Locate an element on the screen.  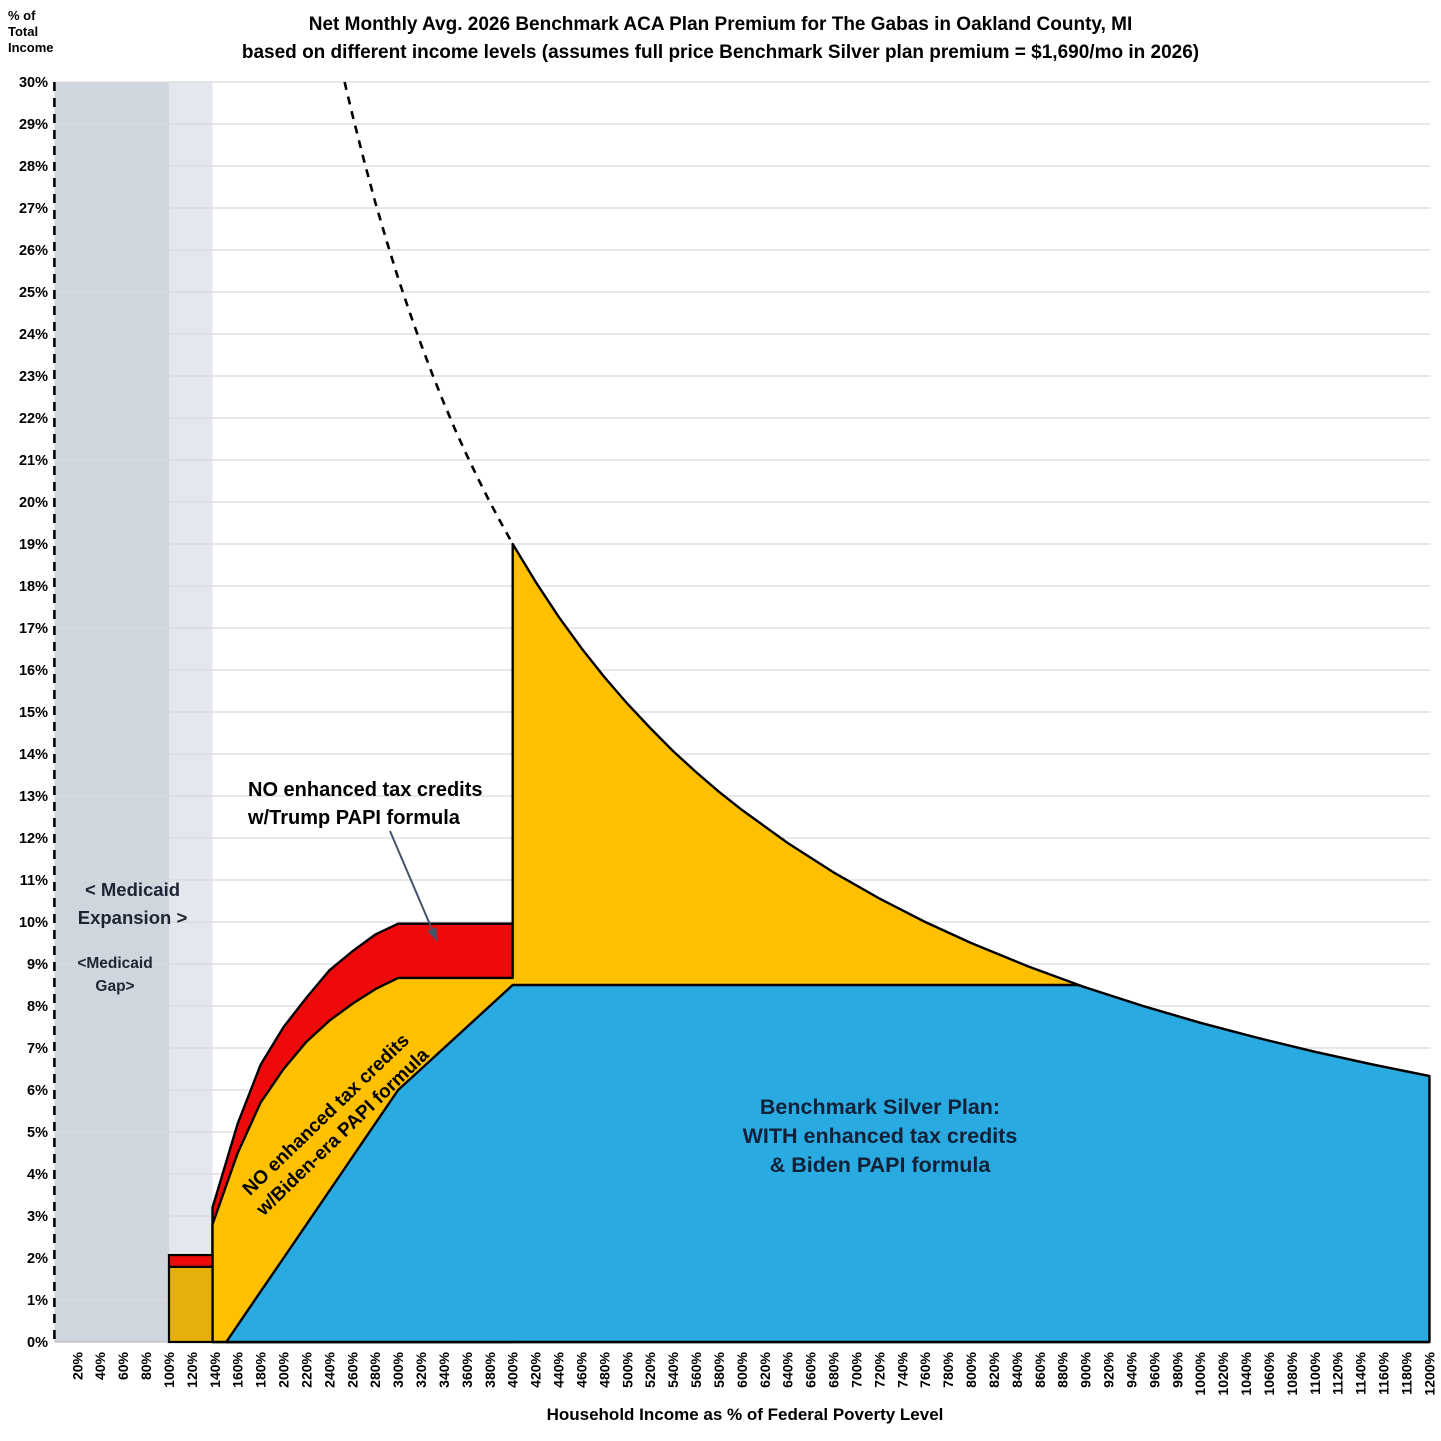
x-tick-label-1120%: 1120% is located at coordinates (1338, 1372).